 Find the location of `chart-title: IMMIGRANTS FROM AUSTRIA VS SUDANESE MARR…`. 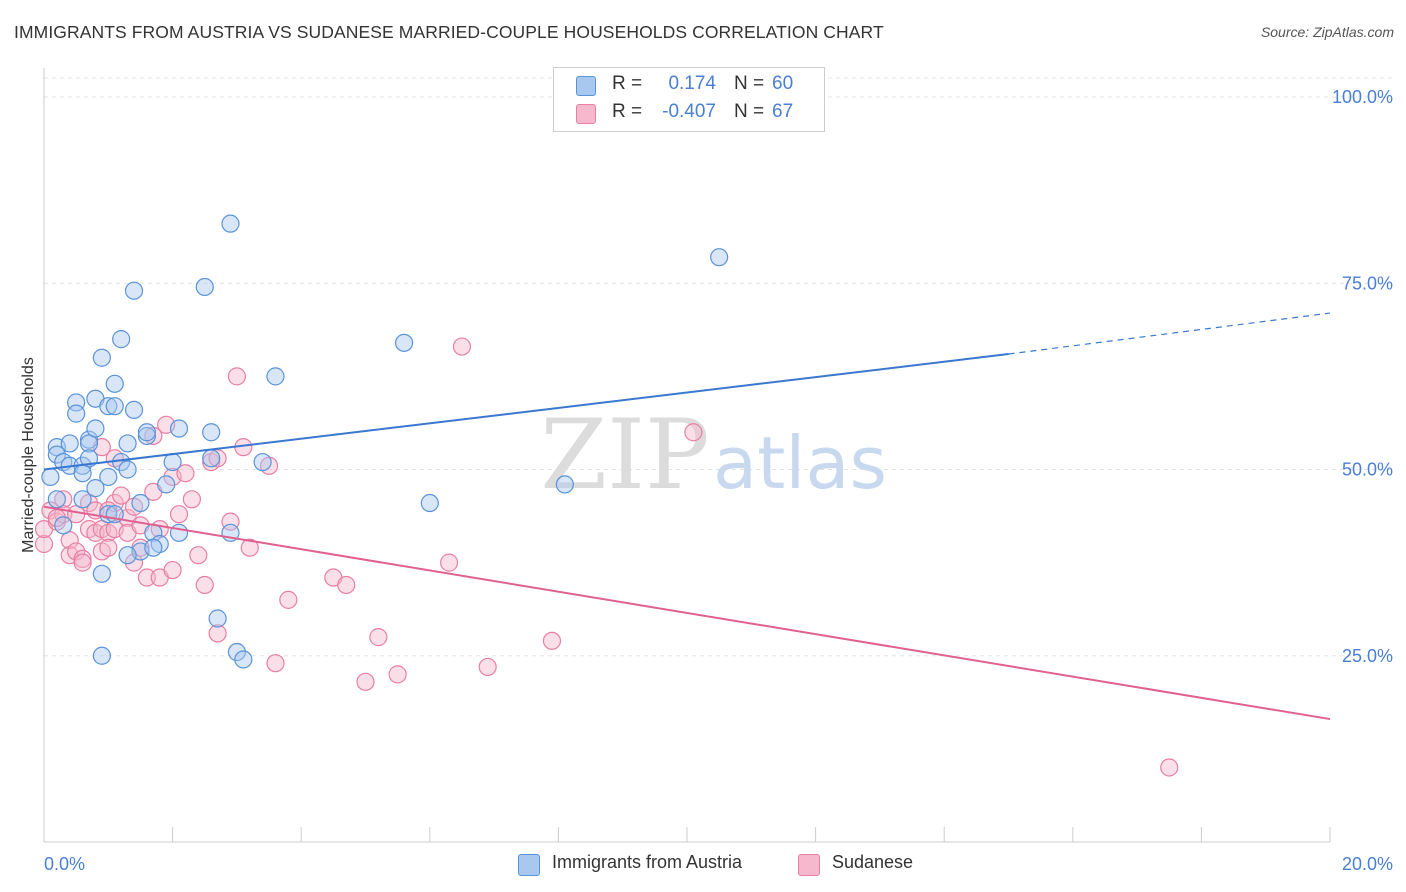

chart-title: IMMIGRANTS FROM AUSTRIA VS SUDANESE MARR… is located at coordinates (449, 32).